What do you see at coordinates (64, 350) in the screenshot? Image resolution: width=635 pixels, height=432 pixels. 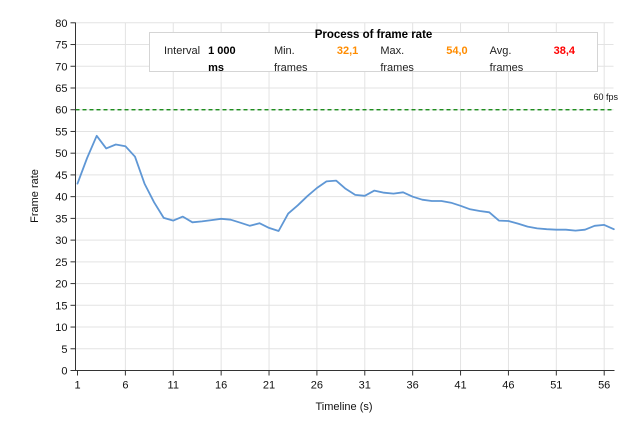 I see `y-tick-label: 5` at bounding box center [64, 350].